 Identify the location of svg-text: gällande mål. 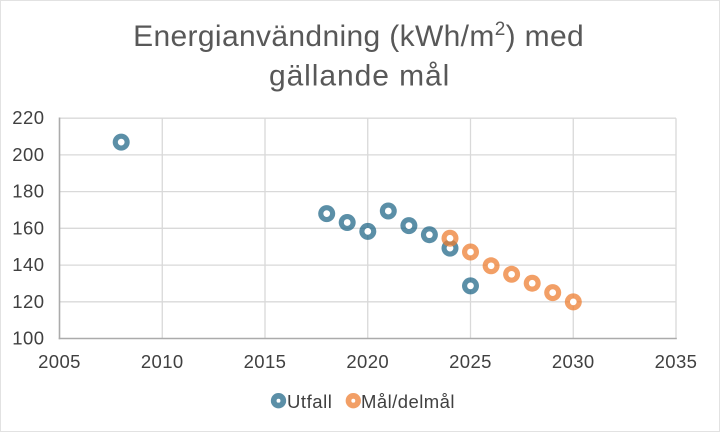
(359, 76).